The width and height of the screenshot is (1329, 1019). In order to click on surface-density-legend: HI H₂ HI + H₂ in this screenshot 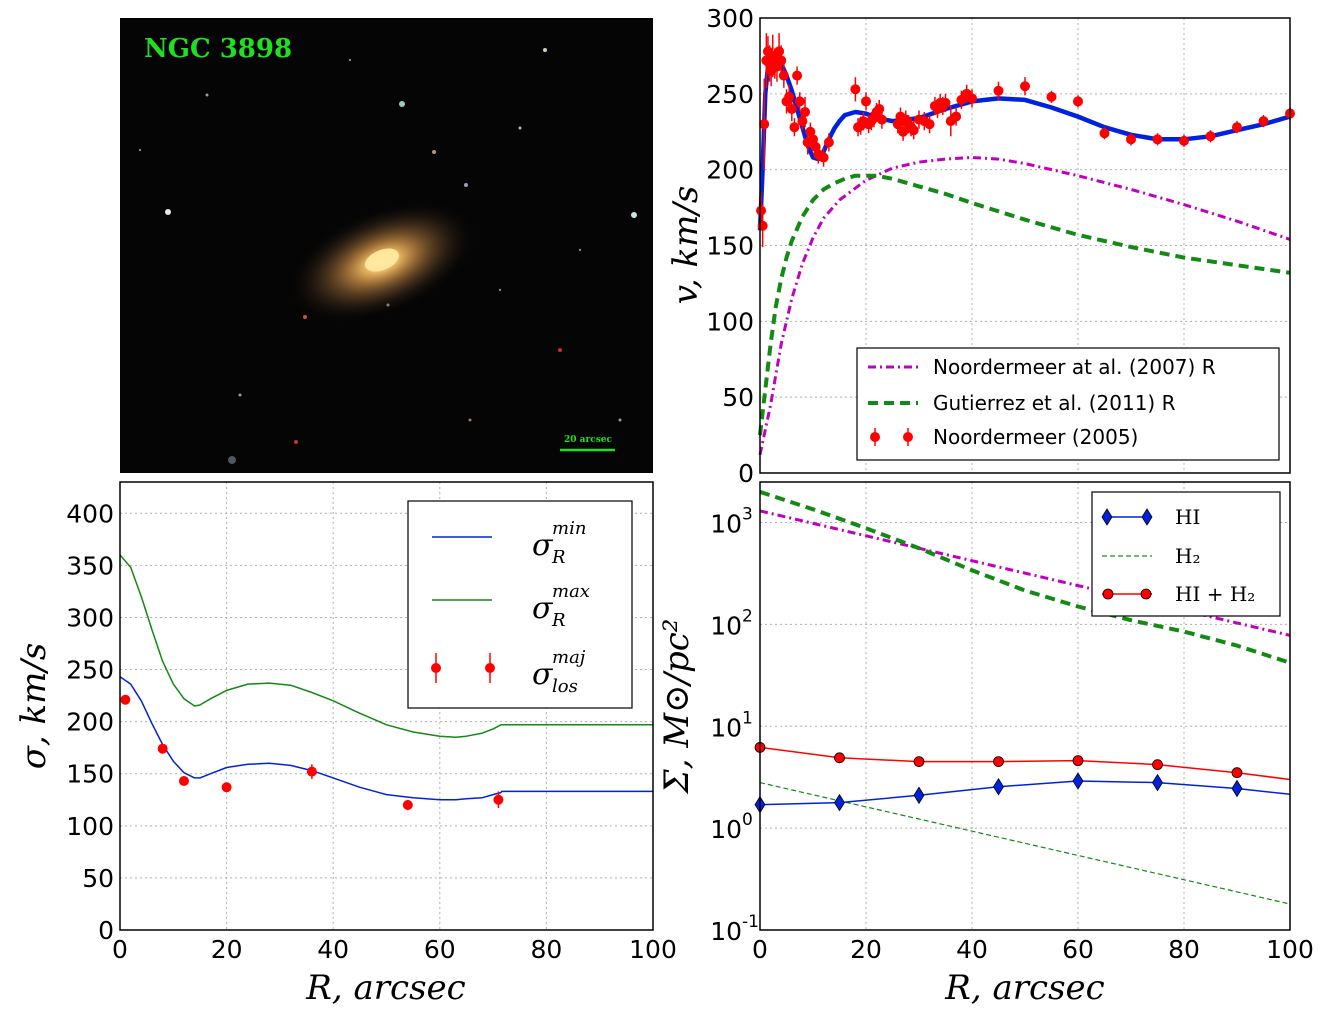, I will do `click(1186, 554)`.